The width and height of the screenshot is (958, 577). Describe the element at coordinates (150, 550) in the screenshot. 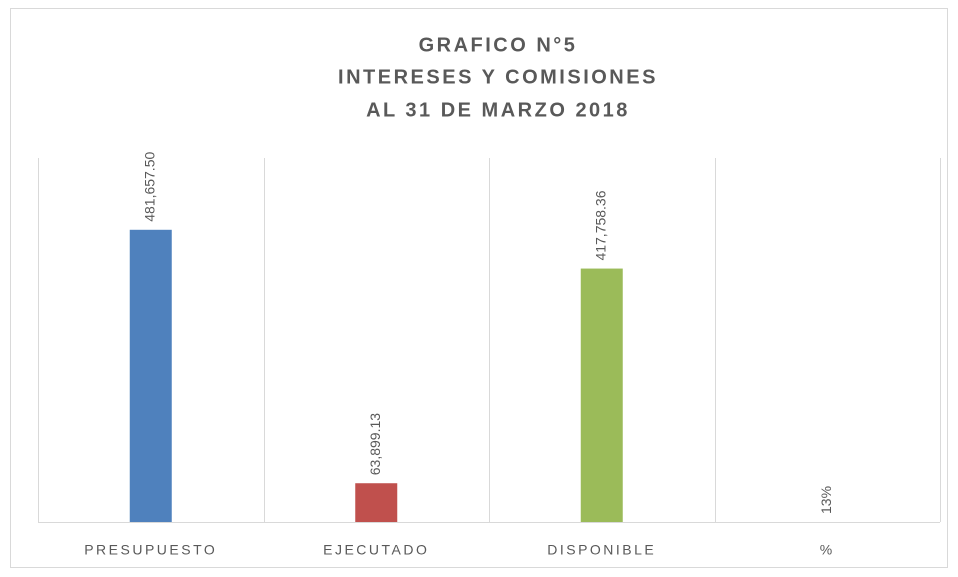

I see `x-tick-label: PRESUPUESTO` at that location.